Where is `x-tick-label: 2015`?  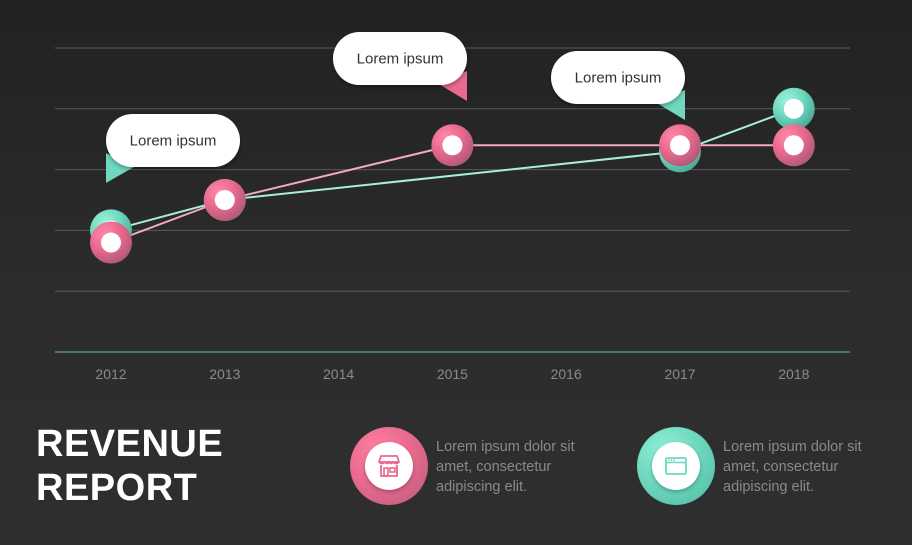
x-tick-label: 2015 is located at coordinates (452, 374).